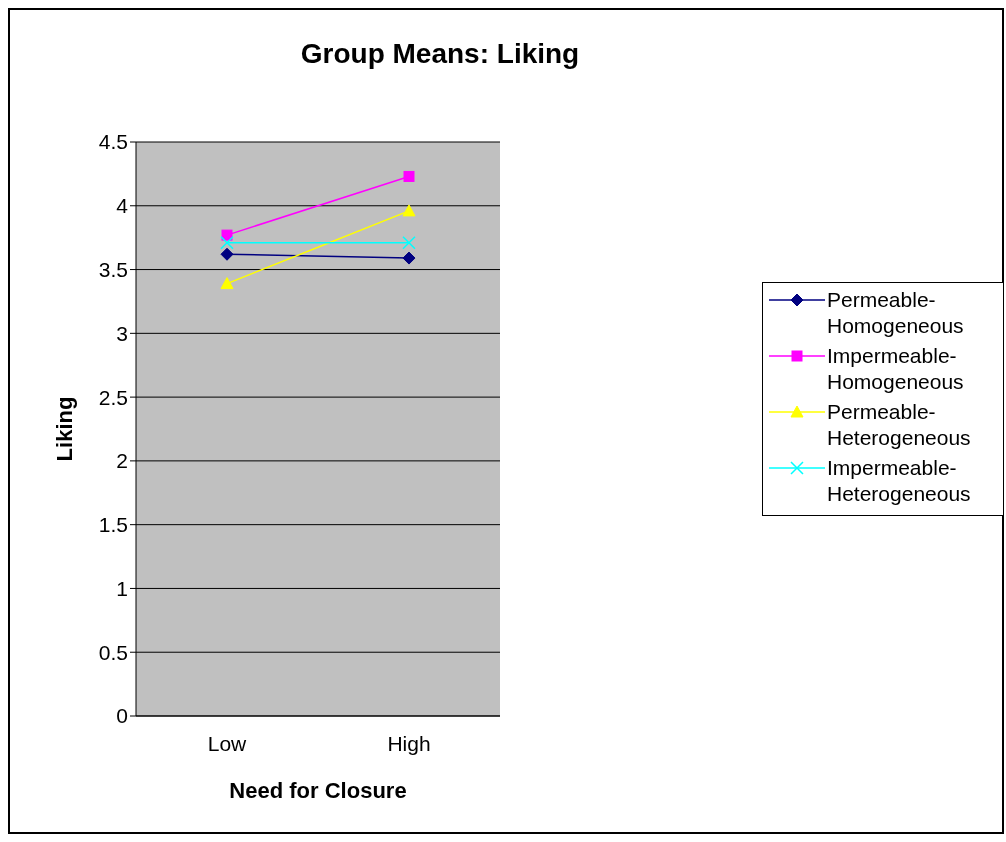 Image resolution: width=1006 pixels, height=842 pixels. What do you see at coordinates (122, 588) in the screenshot?
I see `y-tick-label: 1` at bounding box center [122, 588].